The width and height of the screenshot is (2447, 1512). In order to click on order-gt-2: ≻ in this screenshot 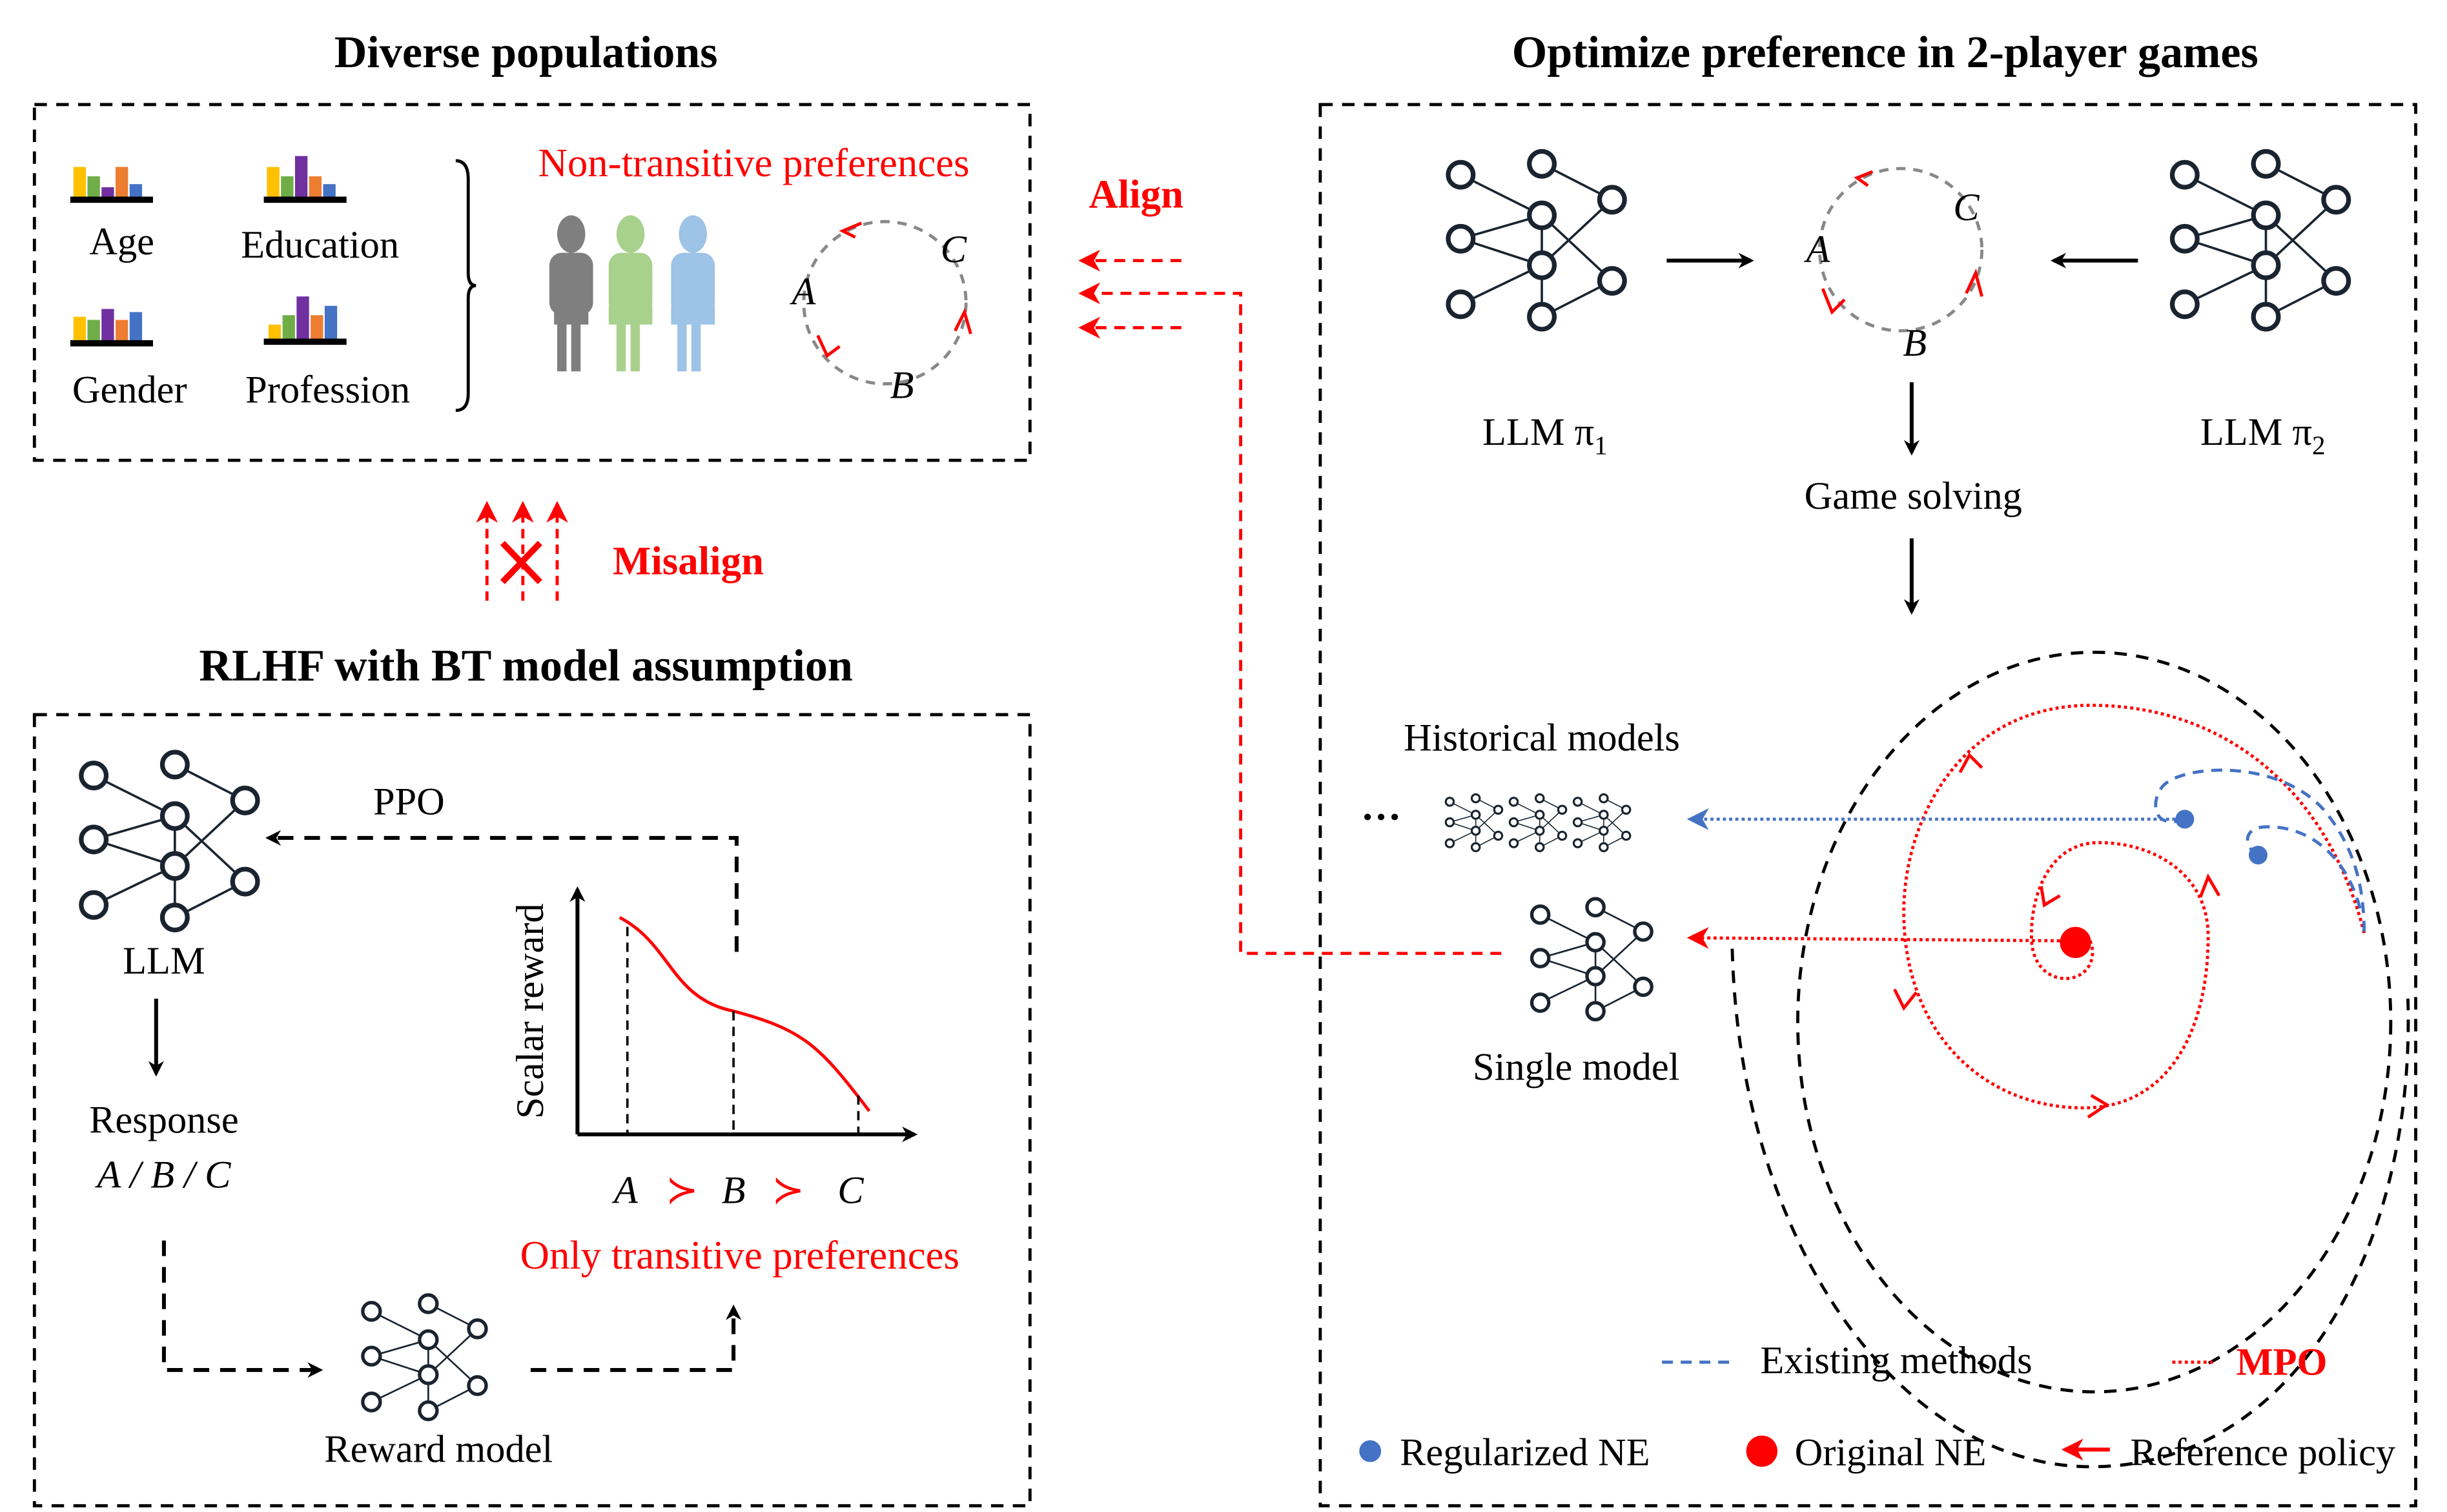, I will do `click(788, 1190)`.